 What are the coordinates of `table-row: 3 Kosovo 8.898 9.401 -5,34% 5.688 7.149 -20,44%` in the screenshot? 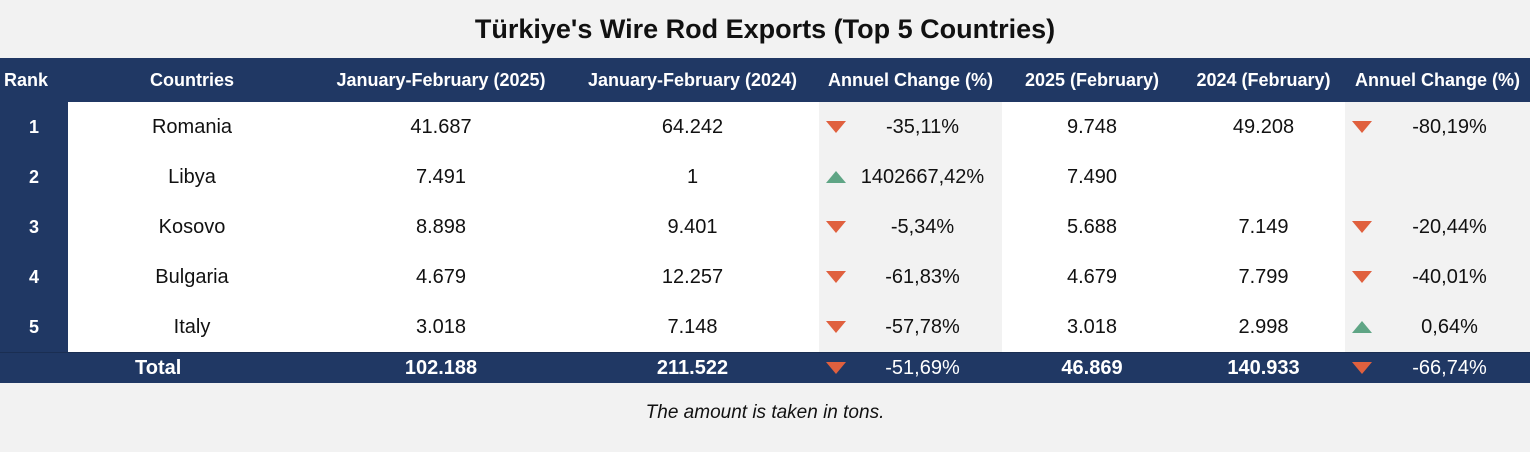 It's located at (765, 227).